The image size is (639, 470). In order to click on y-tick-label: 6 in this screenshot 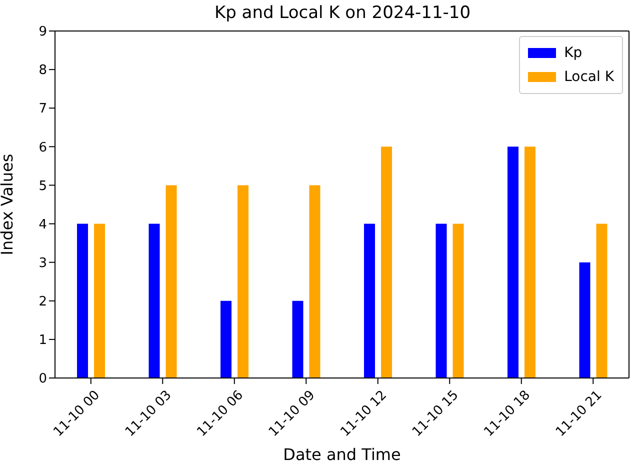, I will do `click(42, 148)`.